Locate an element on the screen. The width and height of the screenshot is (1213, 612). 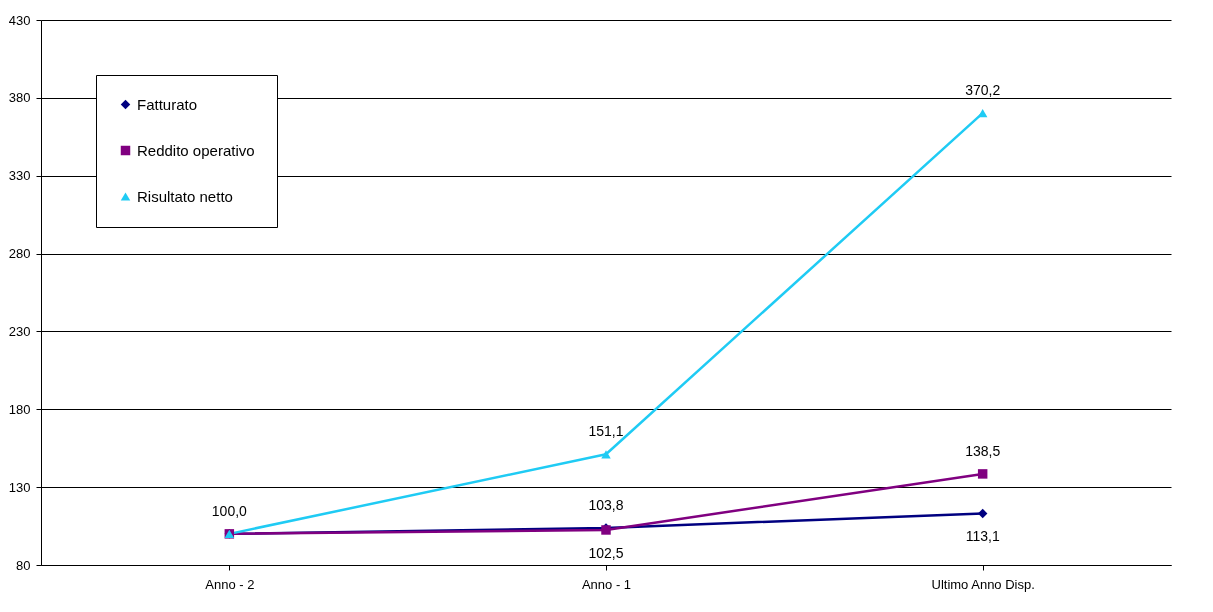
x-tick-label: Anno - 2 is located at coordinates (230, 584).